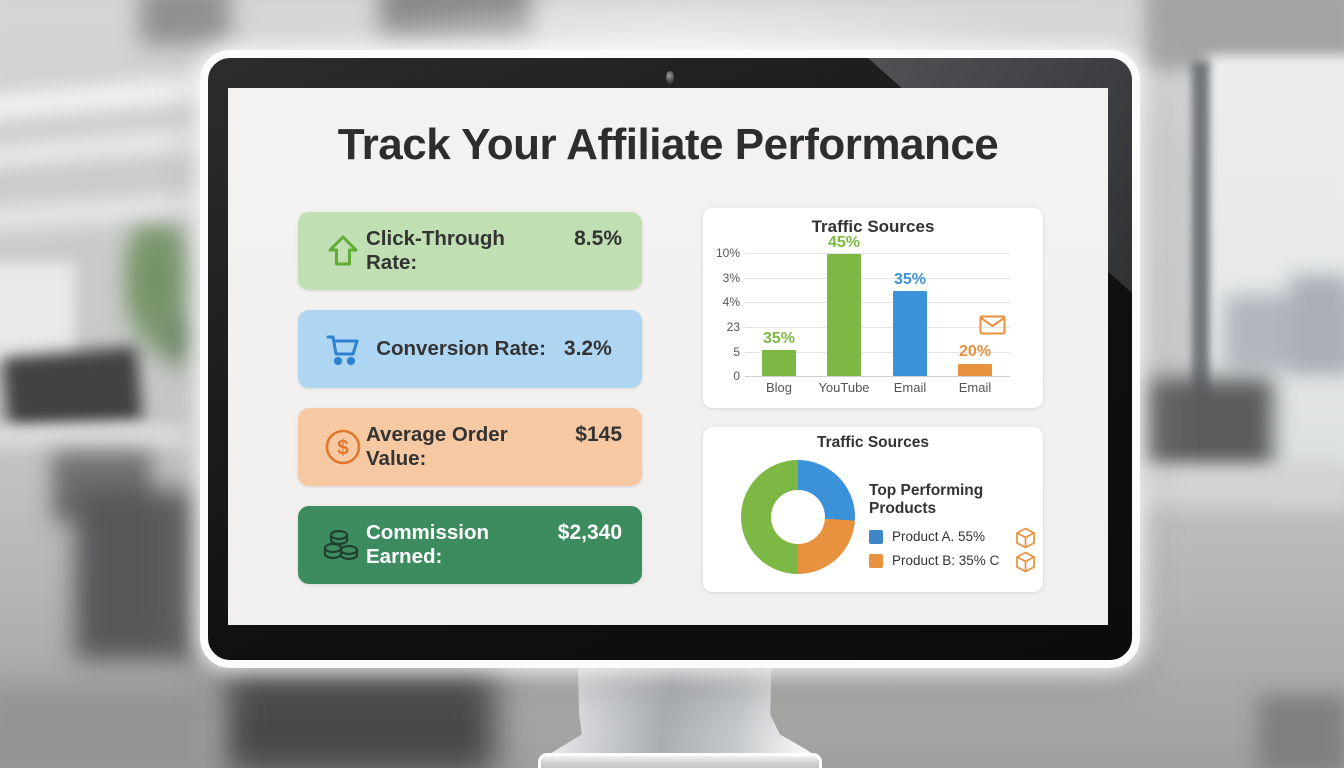  What do you see at coordinates (587, 348) in the screenshot?
I see `metric-value: 3.2%` at bounding box center [587, 348].